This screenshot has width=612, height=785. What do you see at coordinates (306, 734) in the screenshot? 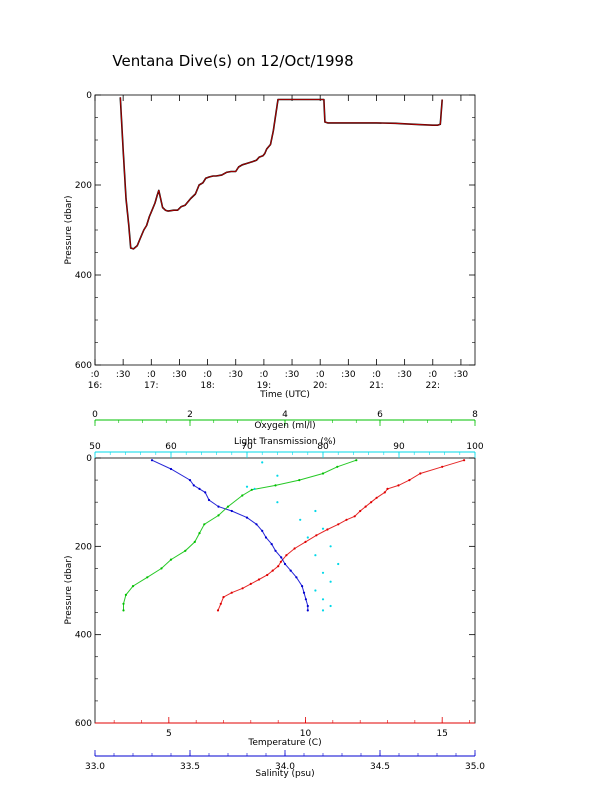
I see `temperature-tick-label: 10` at bounding box center [306, 734].